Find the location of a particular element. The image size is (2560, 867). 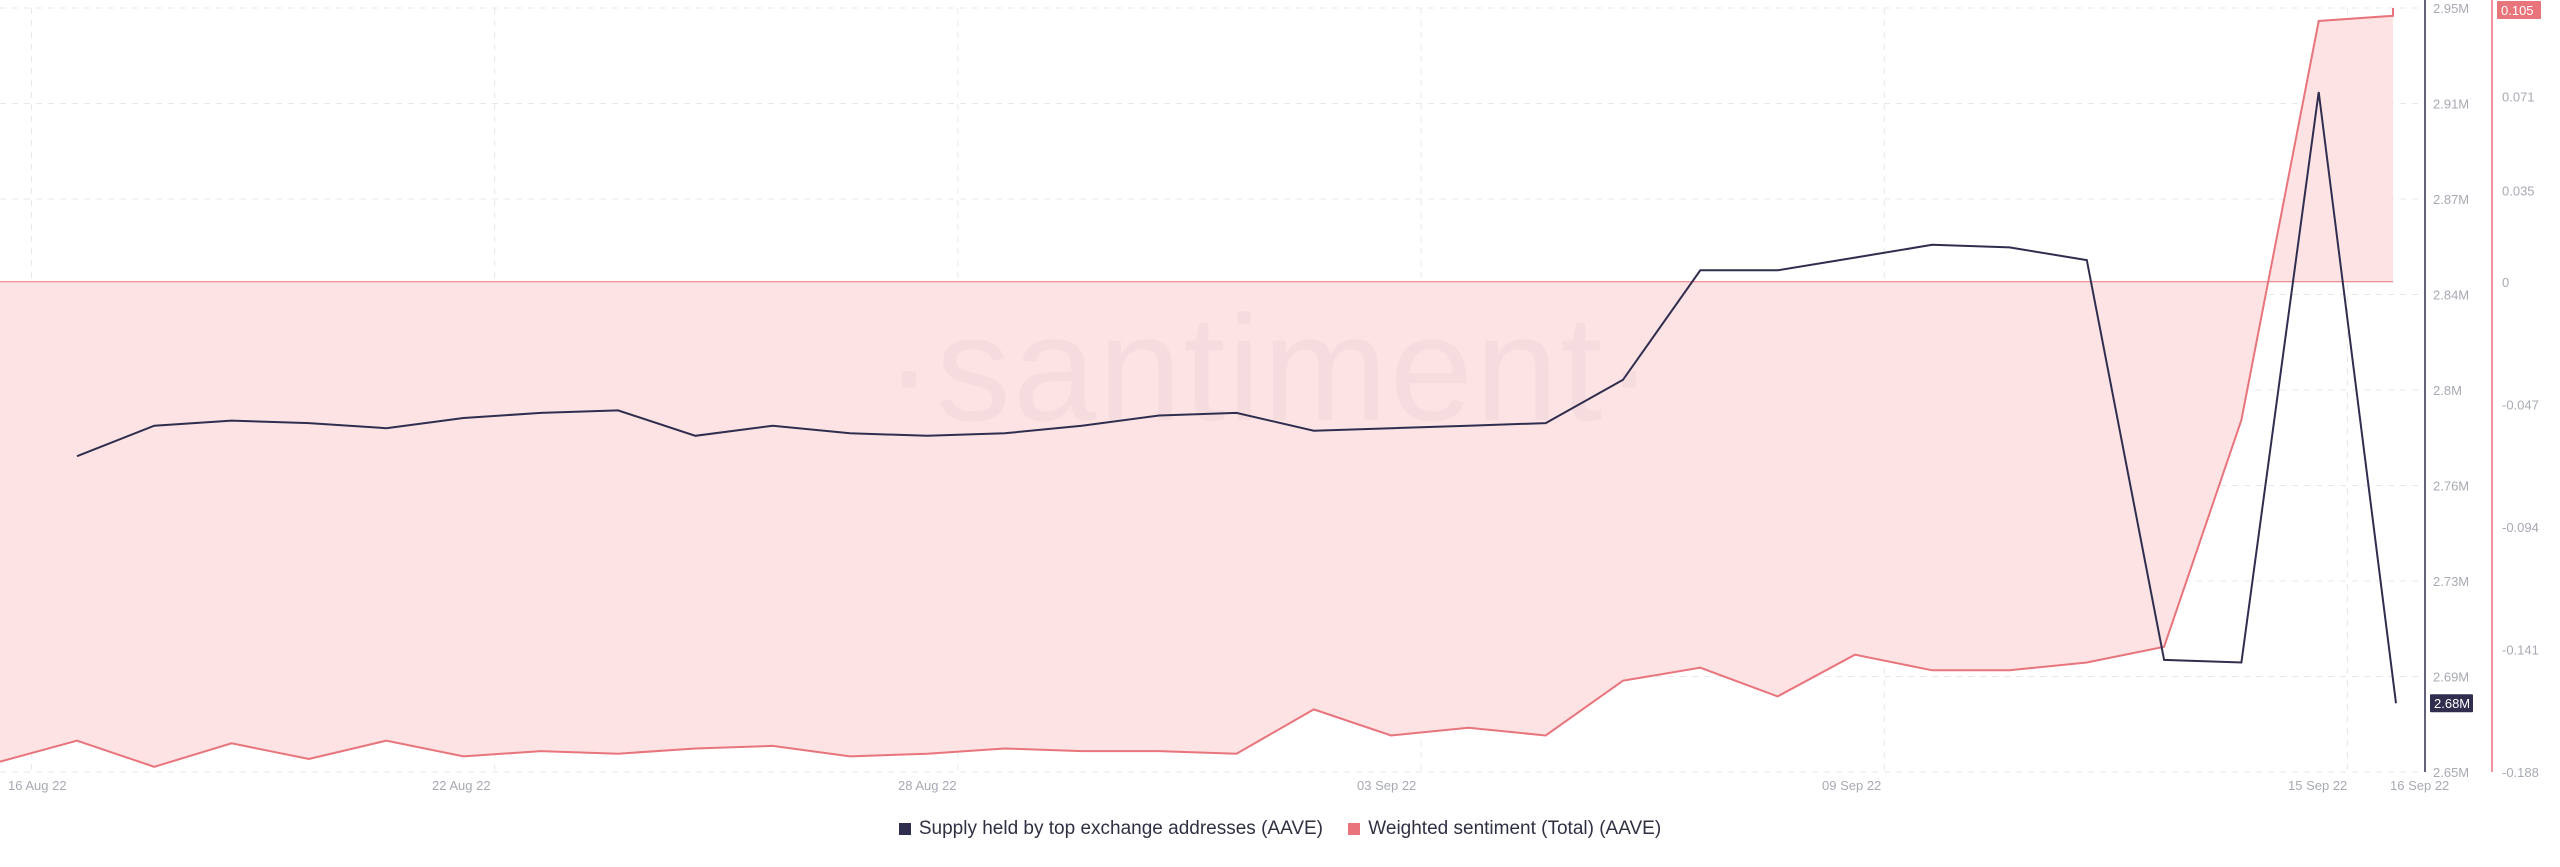

badge-supply is located at coordinates (2451, 703).